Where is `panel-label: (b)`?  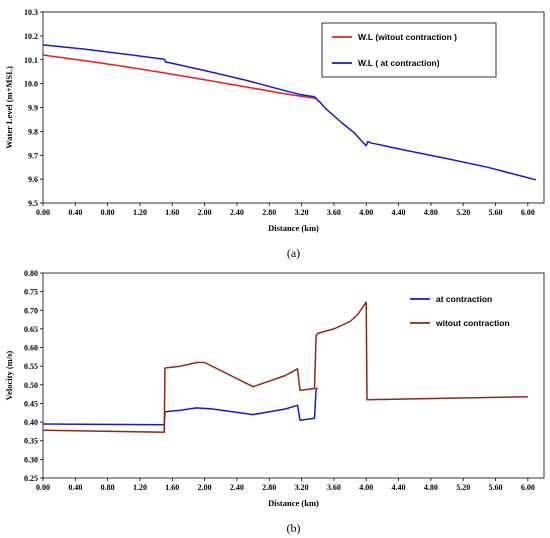
panel-label: (b) is located at coordinates (294, 528).